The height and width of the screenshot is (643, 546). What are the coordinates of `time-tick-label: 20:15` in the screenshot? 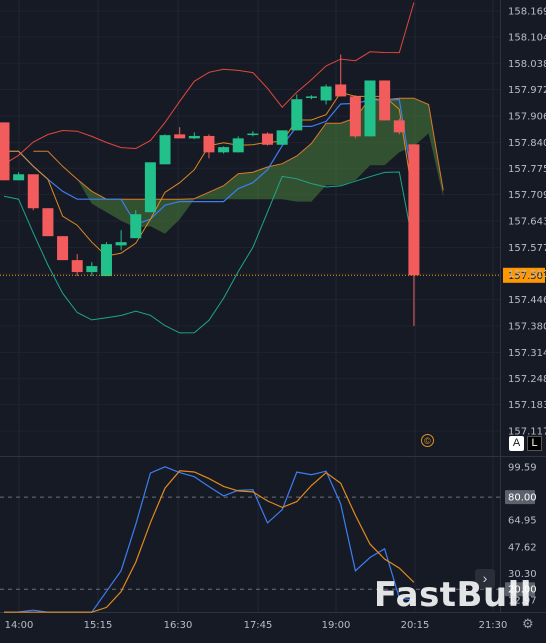 It's located at (415, 625).